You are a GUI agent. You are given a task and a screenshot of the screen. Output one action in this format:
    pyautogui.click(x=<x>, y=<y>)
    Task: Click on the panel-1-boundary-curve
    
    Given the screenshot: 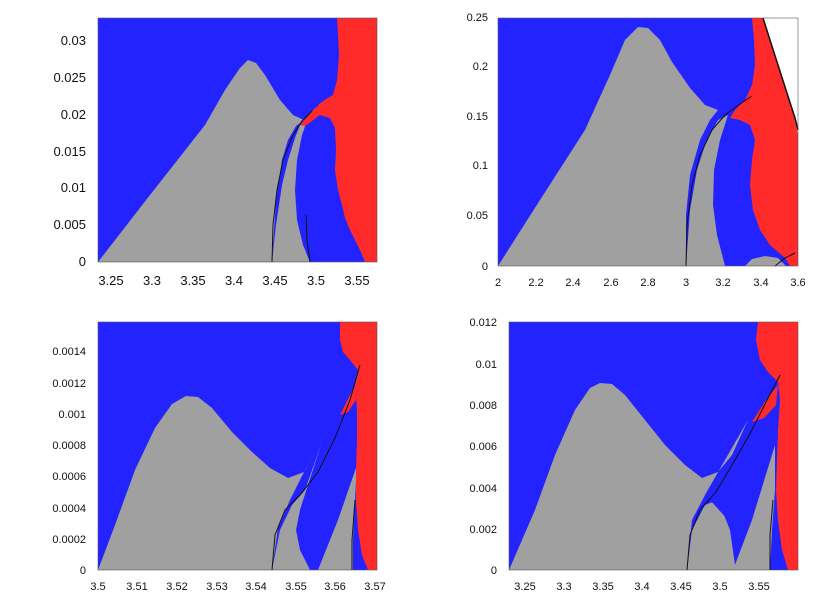 What is the action you would take?
    pyautogui.click(x=292, y=186)
    